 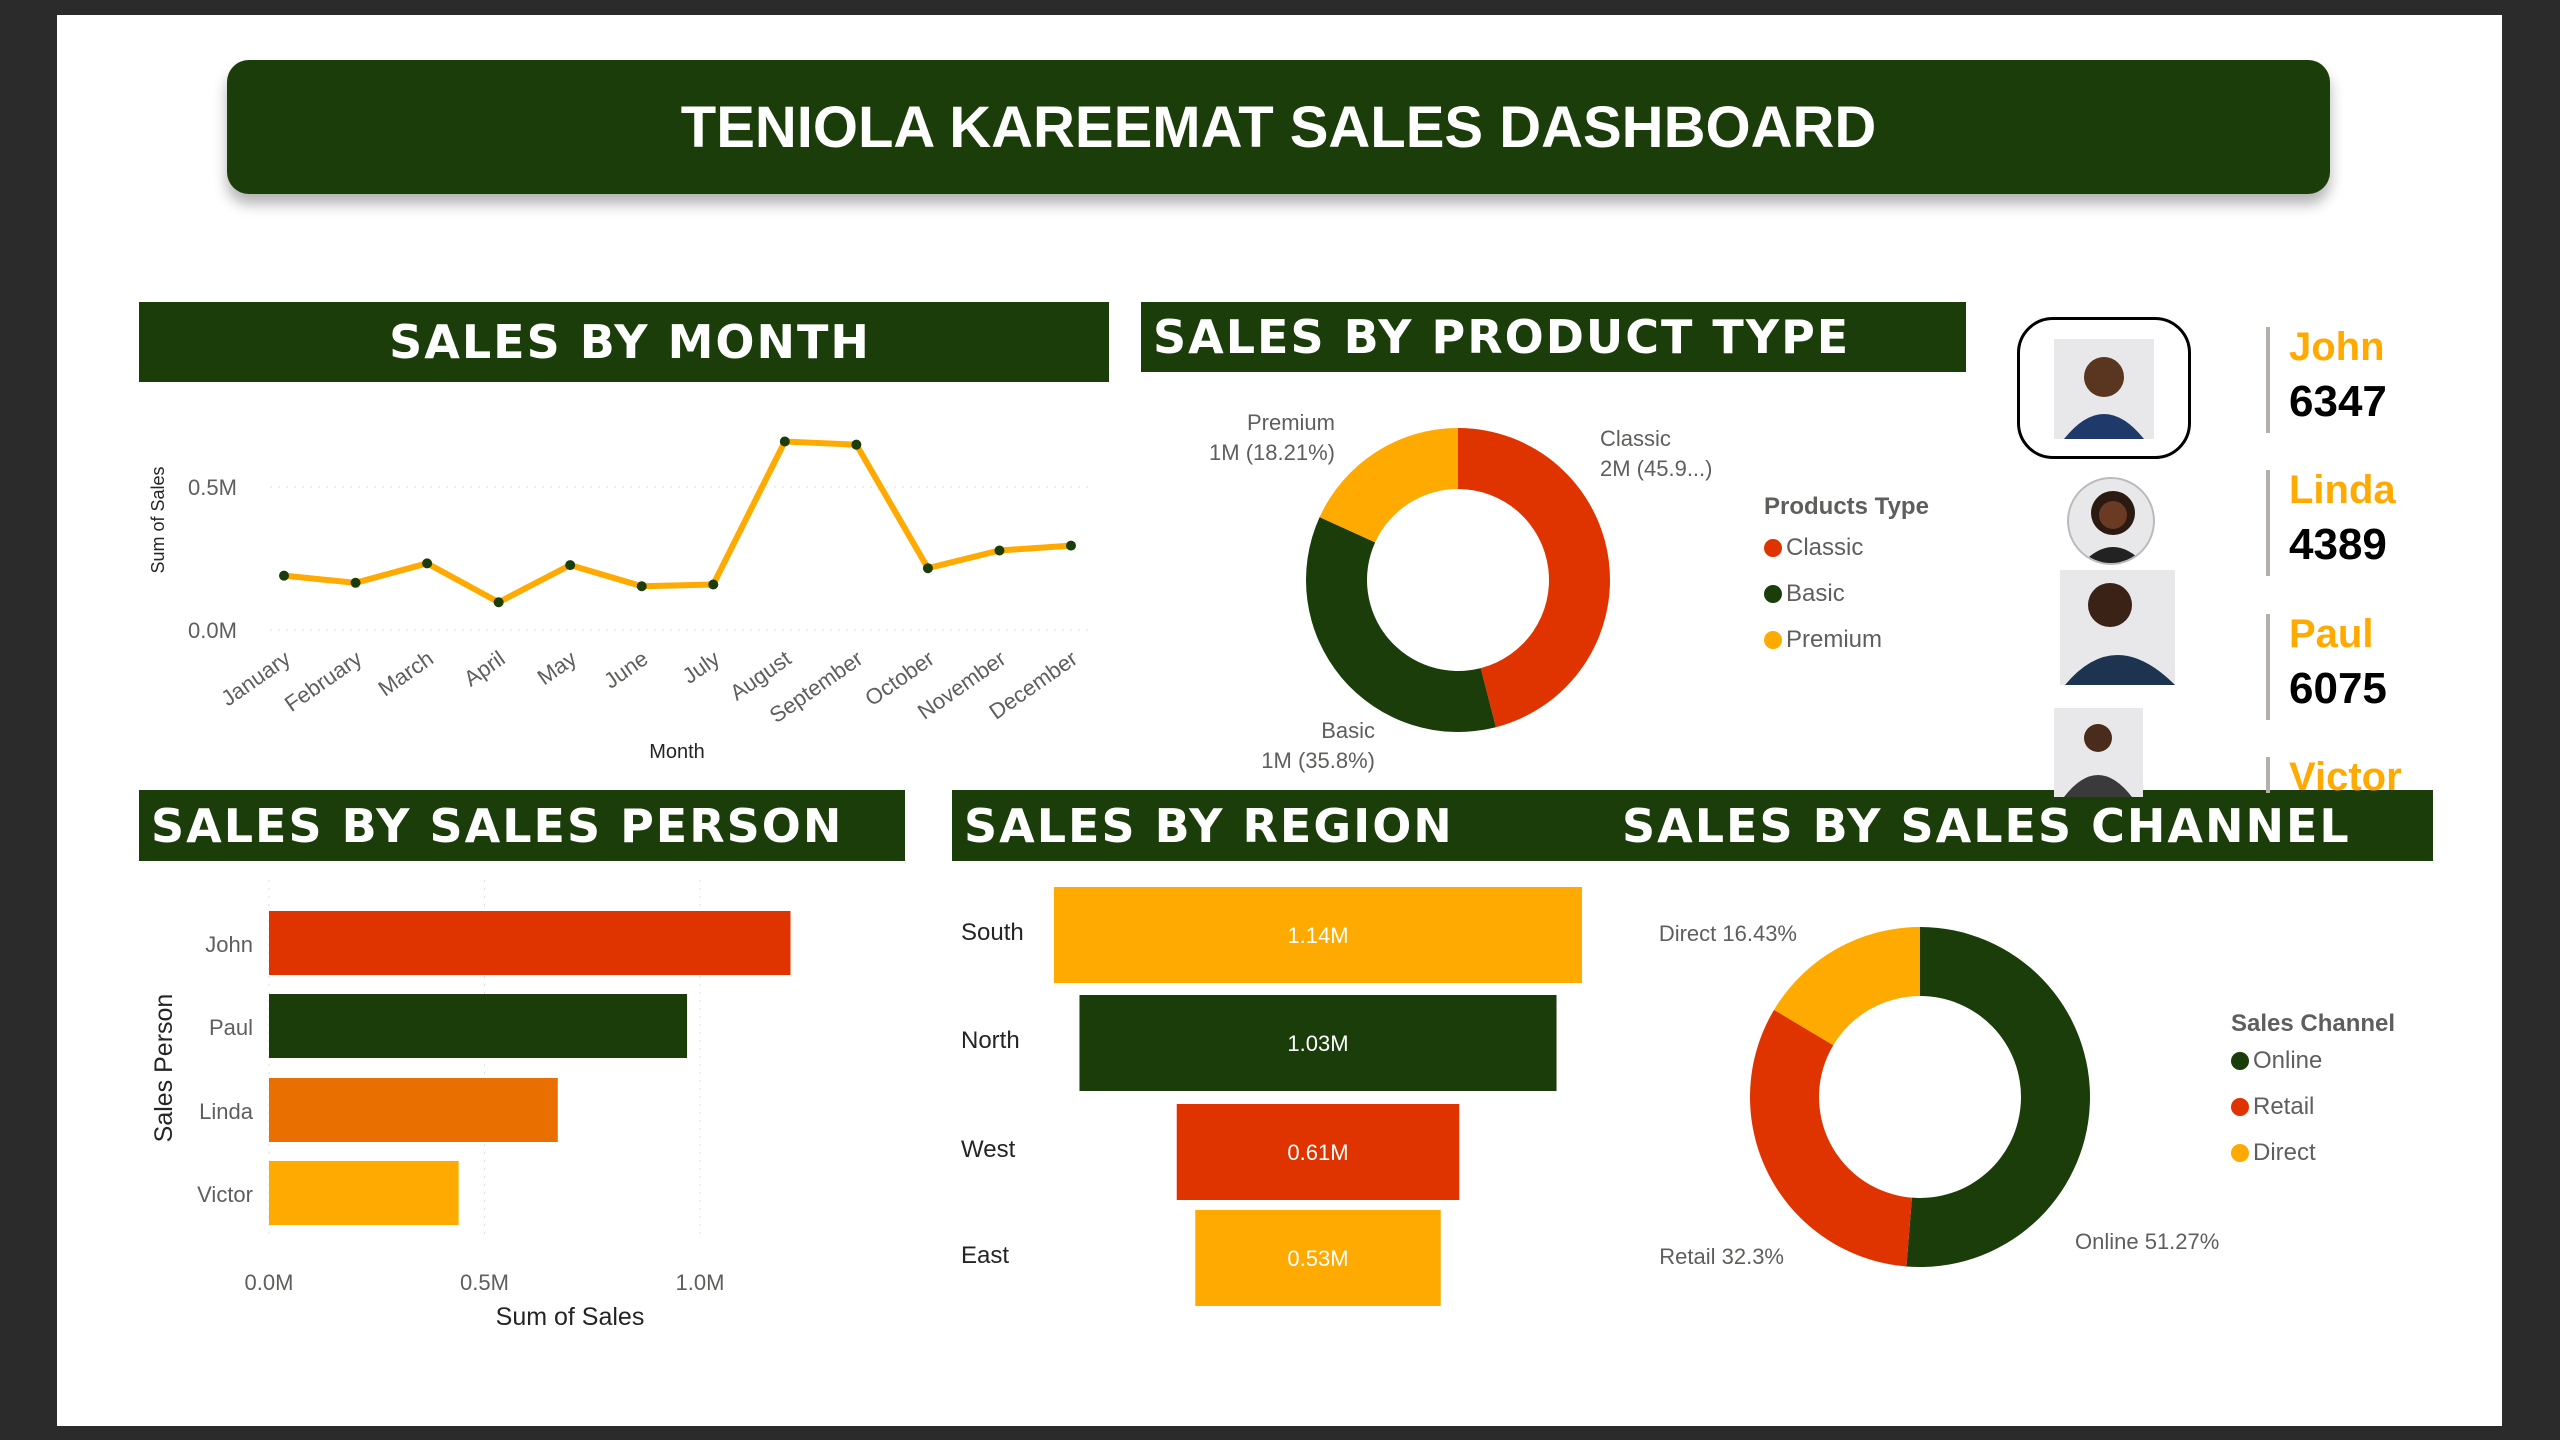 I want to click on funnel-bar-east, so click(x=1318, y=1258).